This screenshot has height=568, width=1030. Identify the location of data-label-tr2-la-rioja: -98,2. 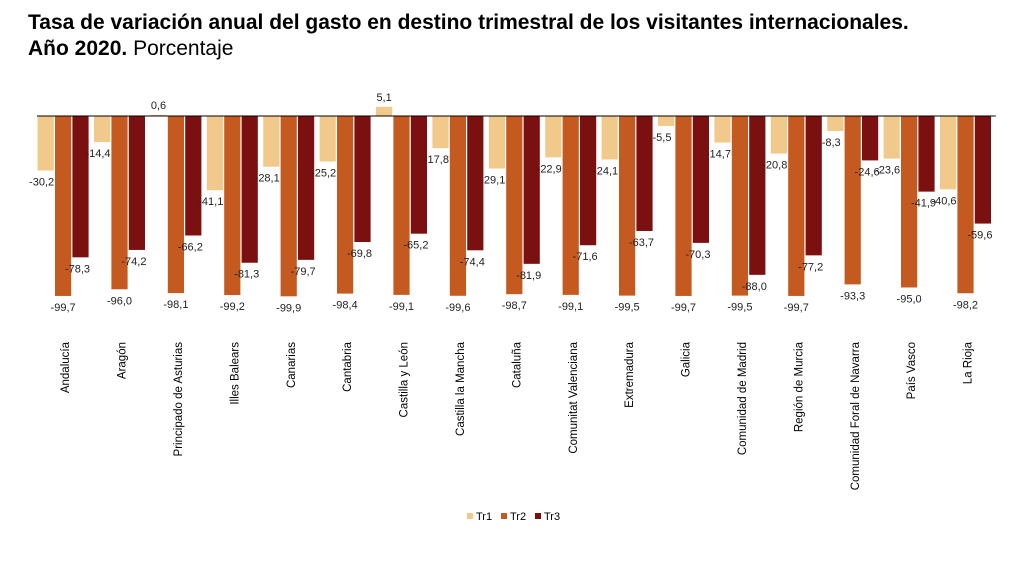
(965, 305).